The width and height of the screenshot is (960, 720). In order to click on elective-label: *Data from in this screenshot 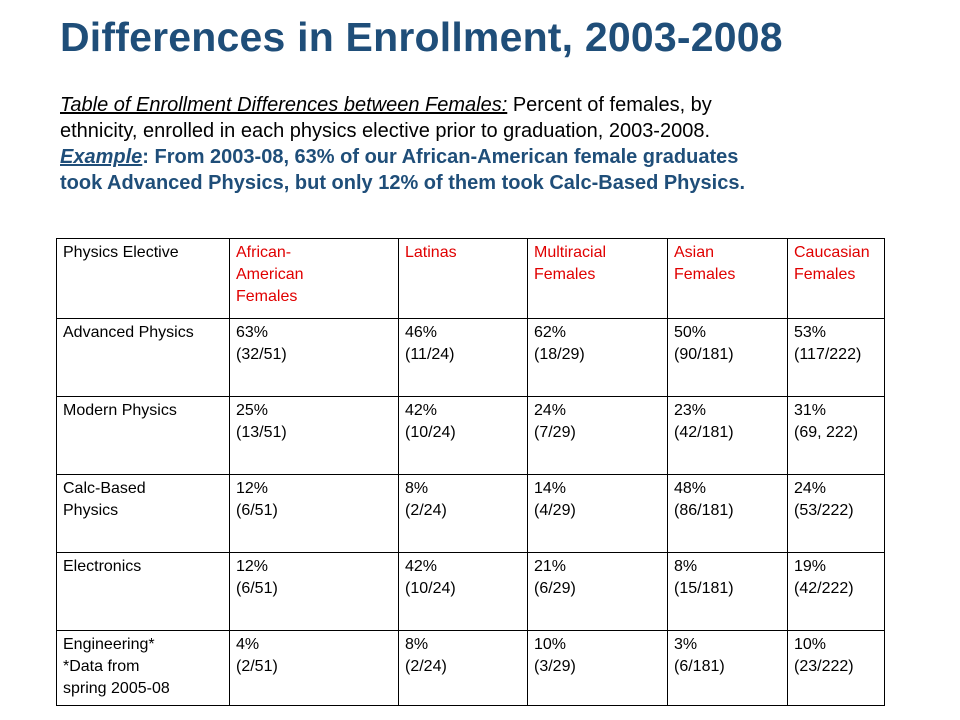, I will do `click(101, 666)`.